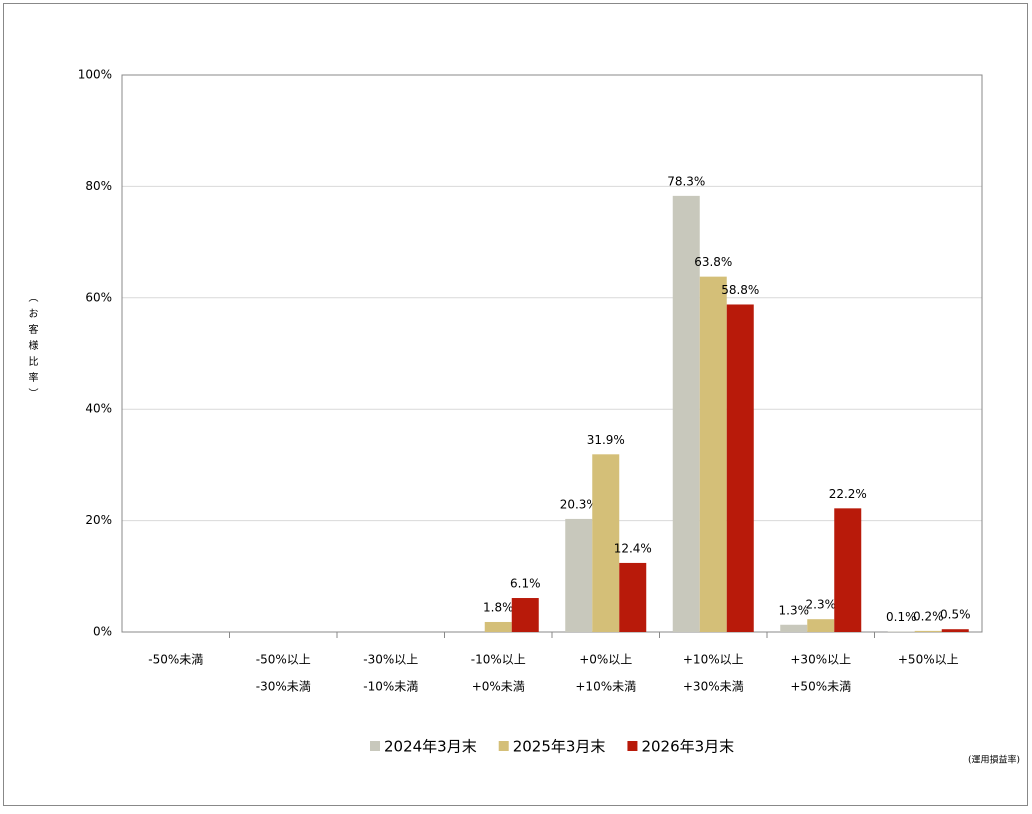 The width and height of the screenshot is (1032, 814). What do you see at coordinates (713, 660) in the screenshot?
I see `x-tick-label: +10%以上` at bounding box center [713, 660].